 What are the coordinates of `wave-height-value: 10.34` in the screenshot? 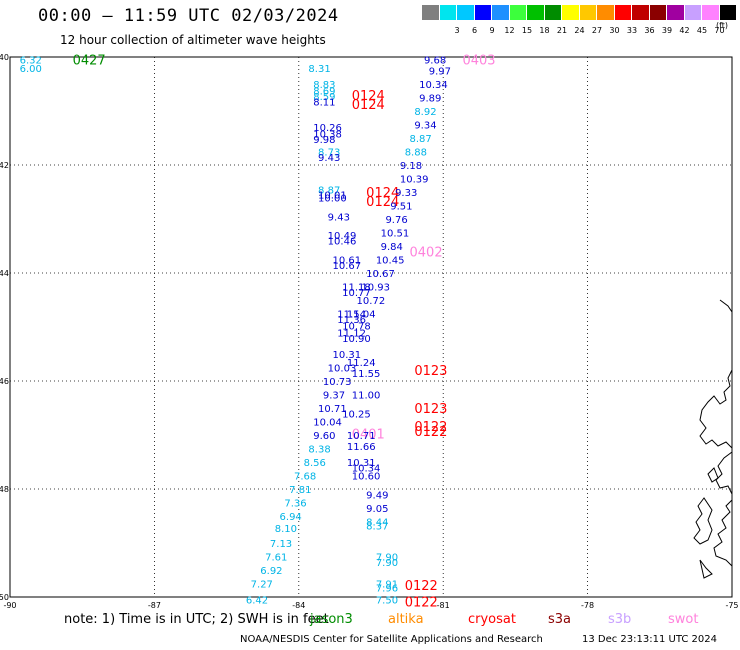 It's located at (366, 468).